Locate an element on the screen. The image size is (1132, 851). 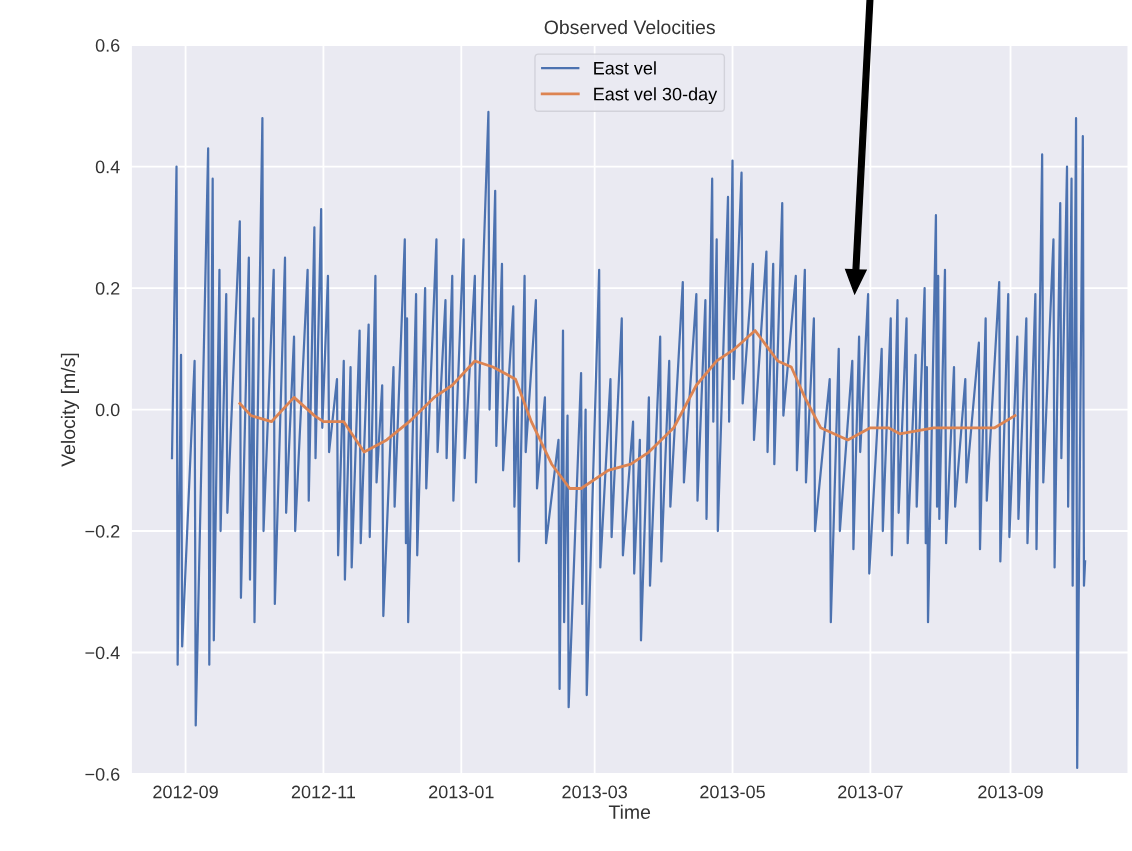
y-tick-label: −0.6 is located at coordinates (102, 774).